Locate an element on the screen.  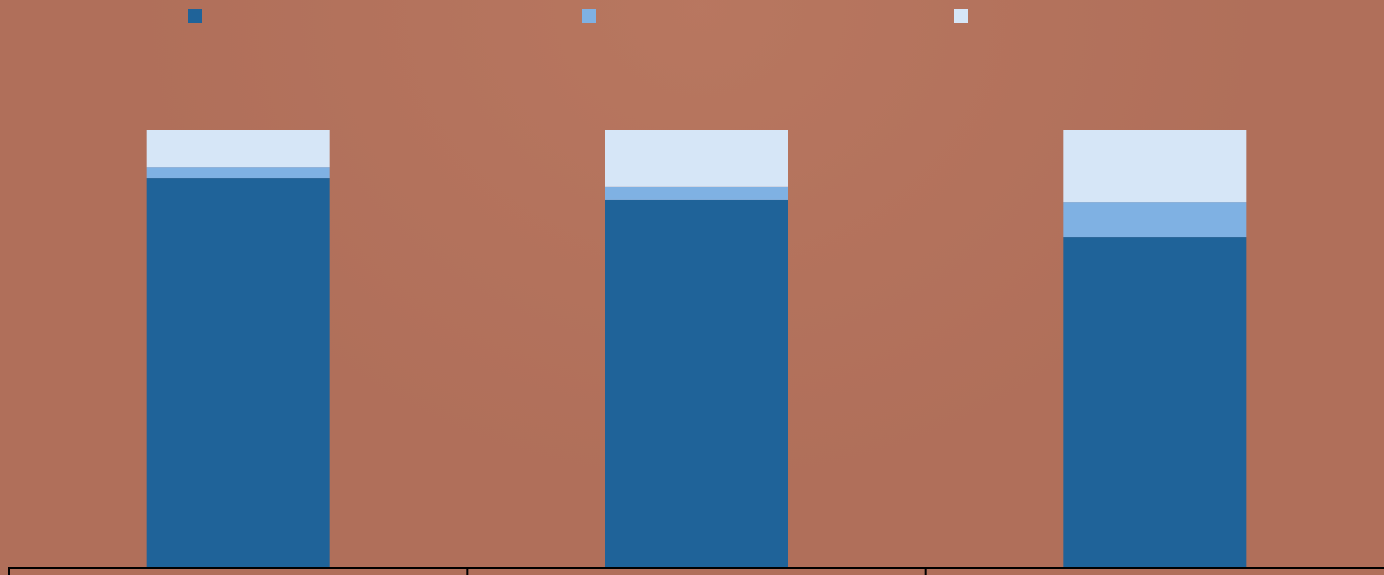
bar-segment-cat2-series1 is located at coordinates (696, 383).